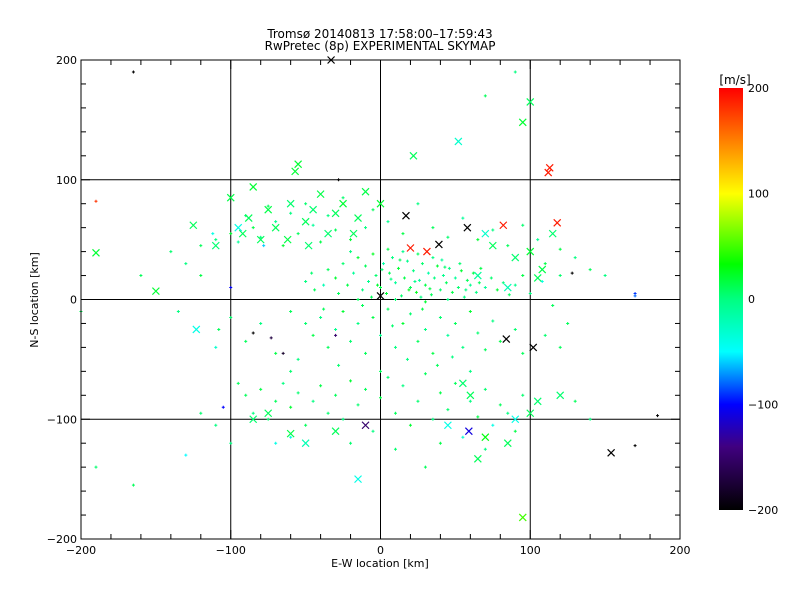 Image resolution: width=800 pixels, height=600 pixels. I want to click on y-tick-label: 200, so click(66, 60).